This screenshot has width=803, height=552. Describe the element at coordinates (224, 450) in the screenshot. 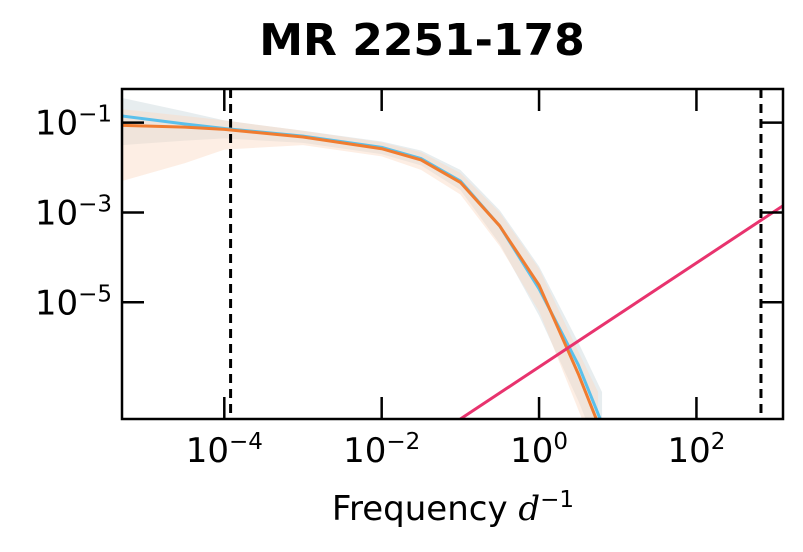

I see `x-tick-label: 10⁻⁴` at that location.